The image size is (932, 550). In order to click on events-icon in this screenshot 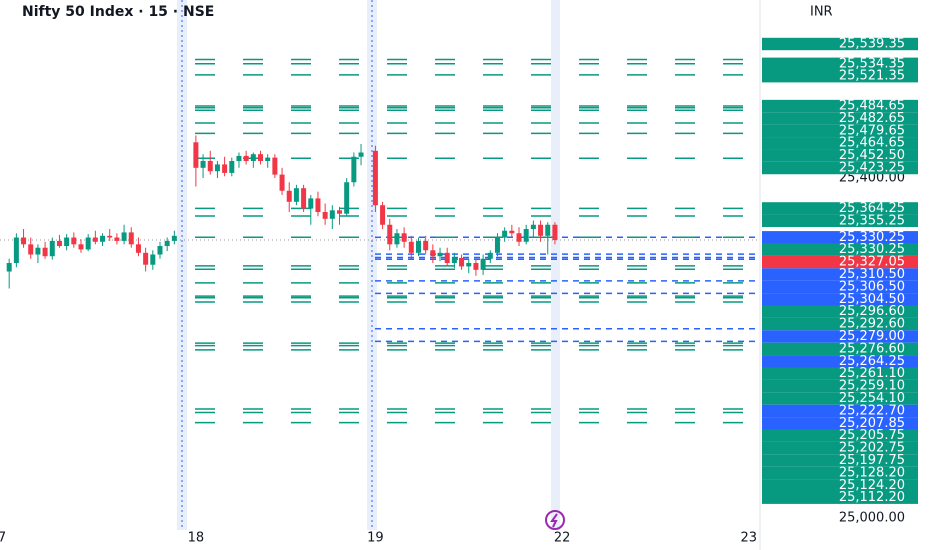, I will do `click(555, 520)`.